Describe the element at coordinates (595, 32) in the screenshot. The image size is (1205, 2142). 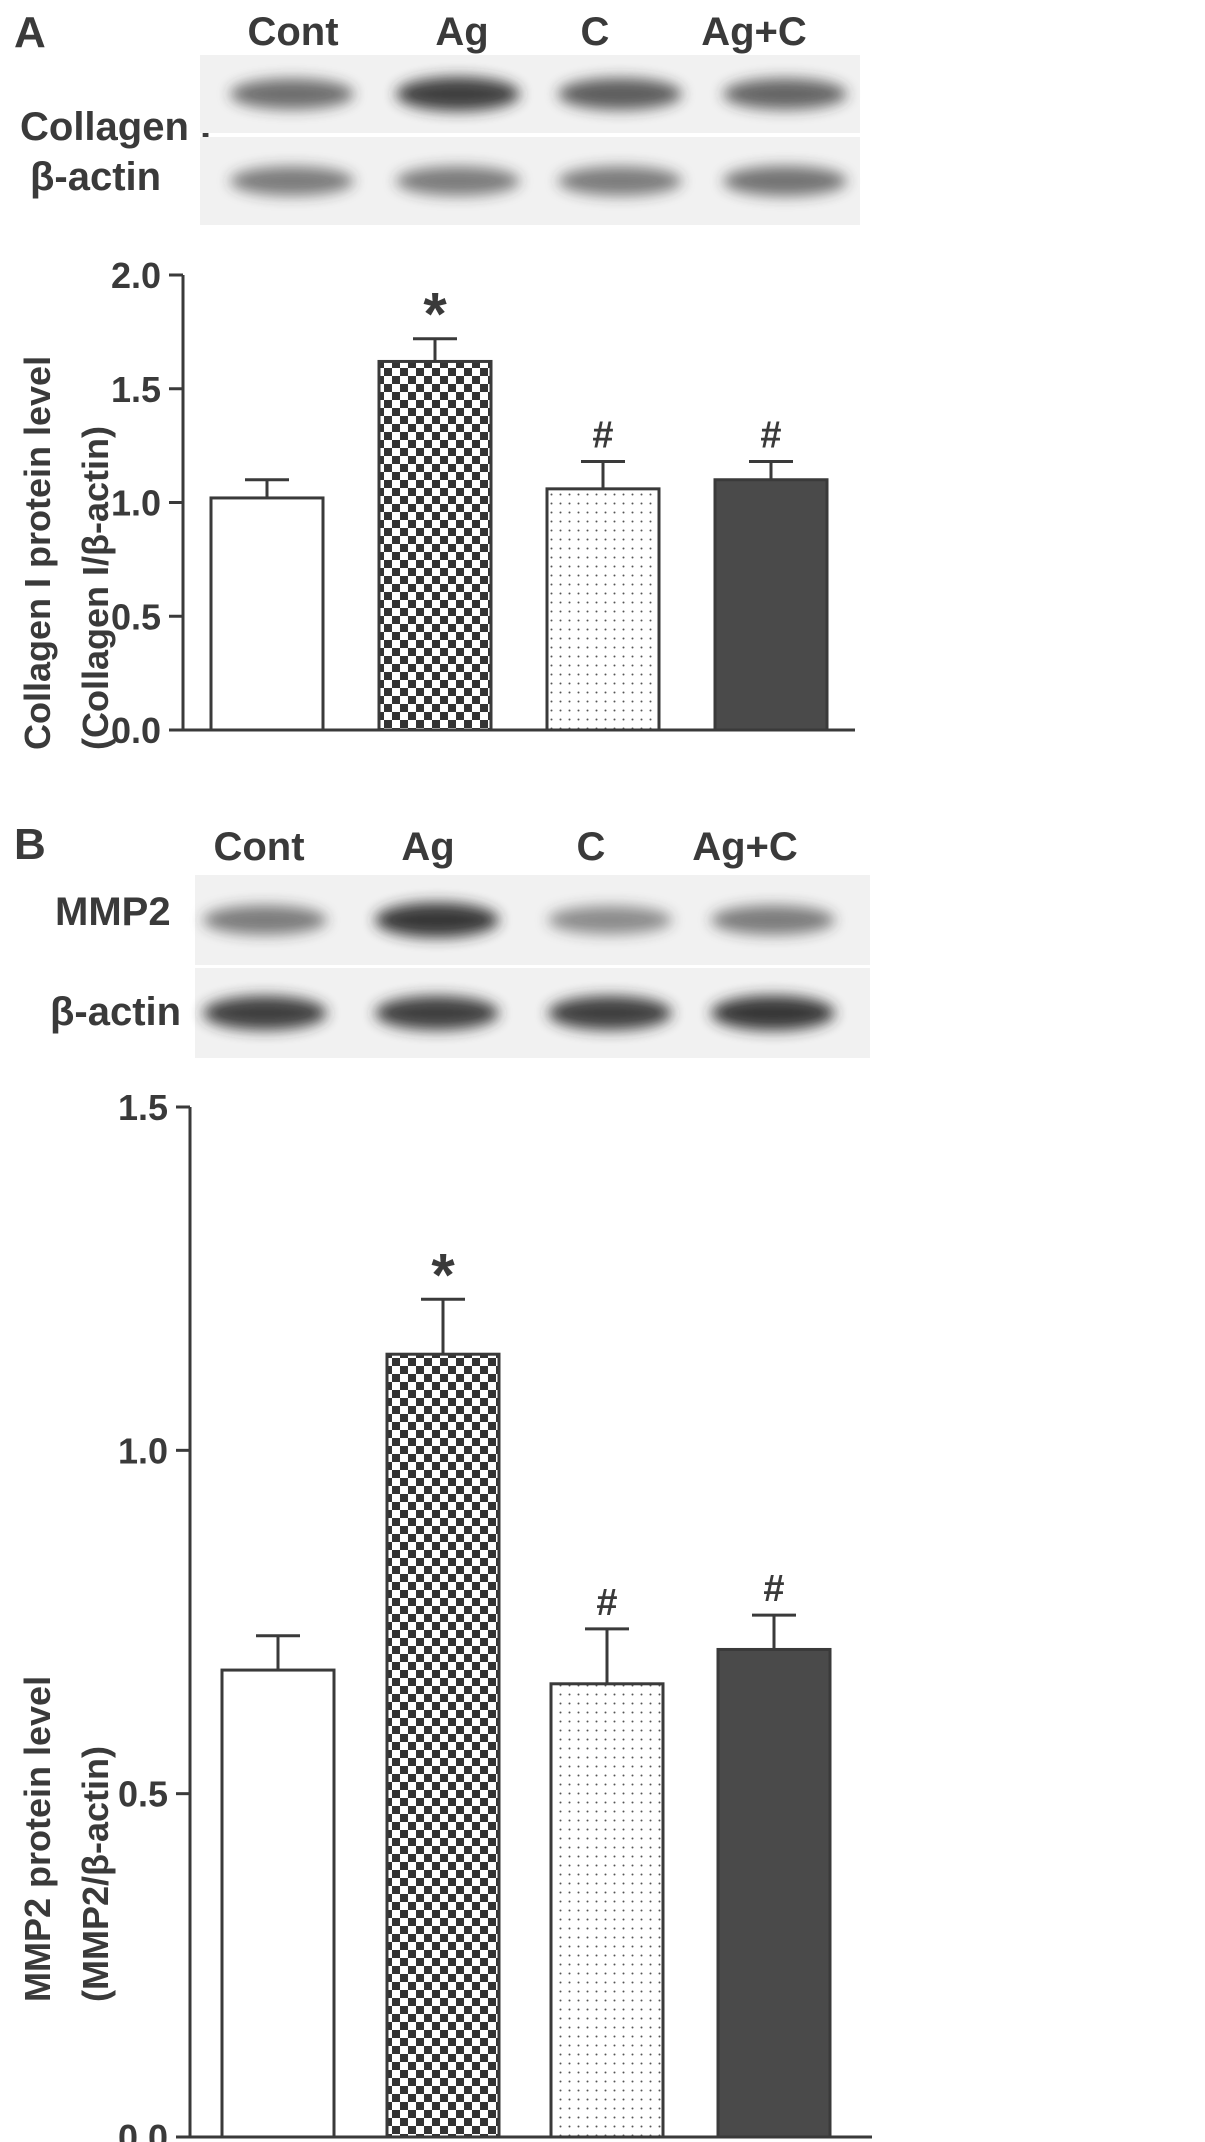
I see `panel-a-lane-c: C` at that location.